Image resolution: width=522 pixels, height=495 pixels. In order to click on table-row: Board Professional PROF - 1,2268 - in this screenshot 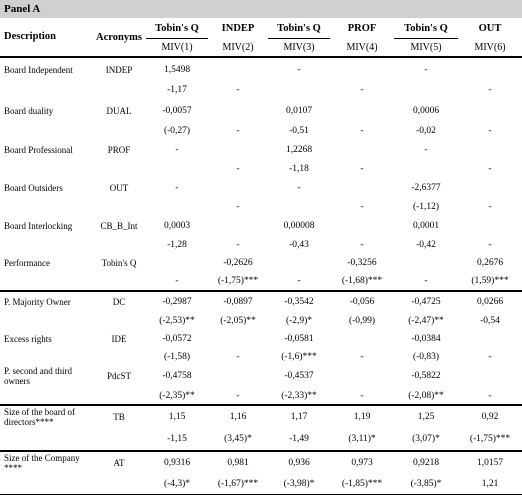, I will do `click(261, 150)`.